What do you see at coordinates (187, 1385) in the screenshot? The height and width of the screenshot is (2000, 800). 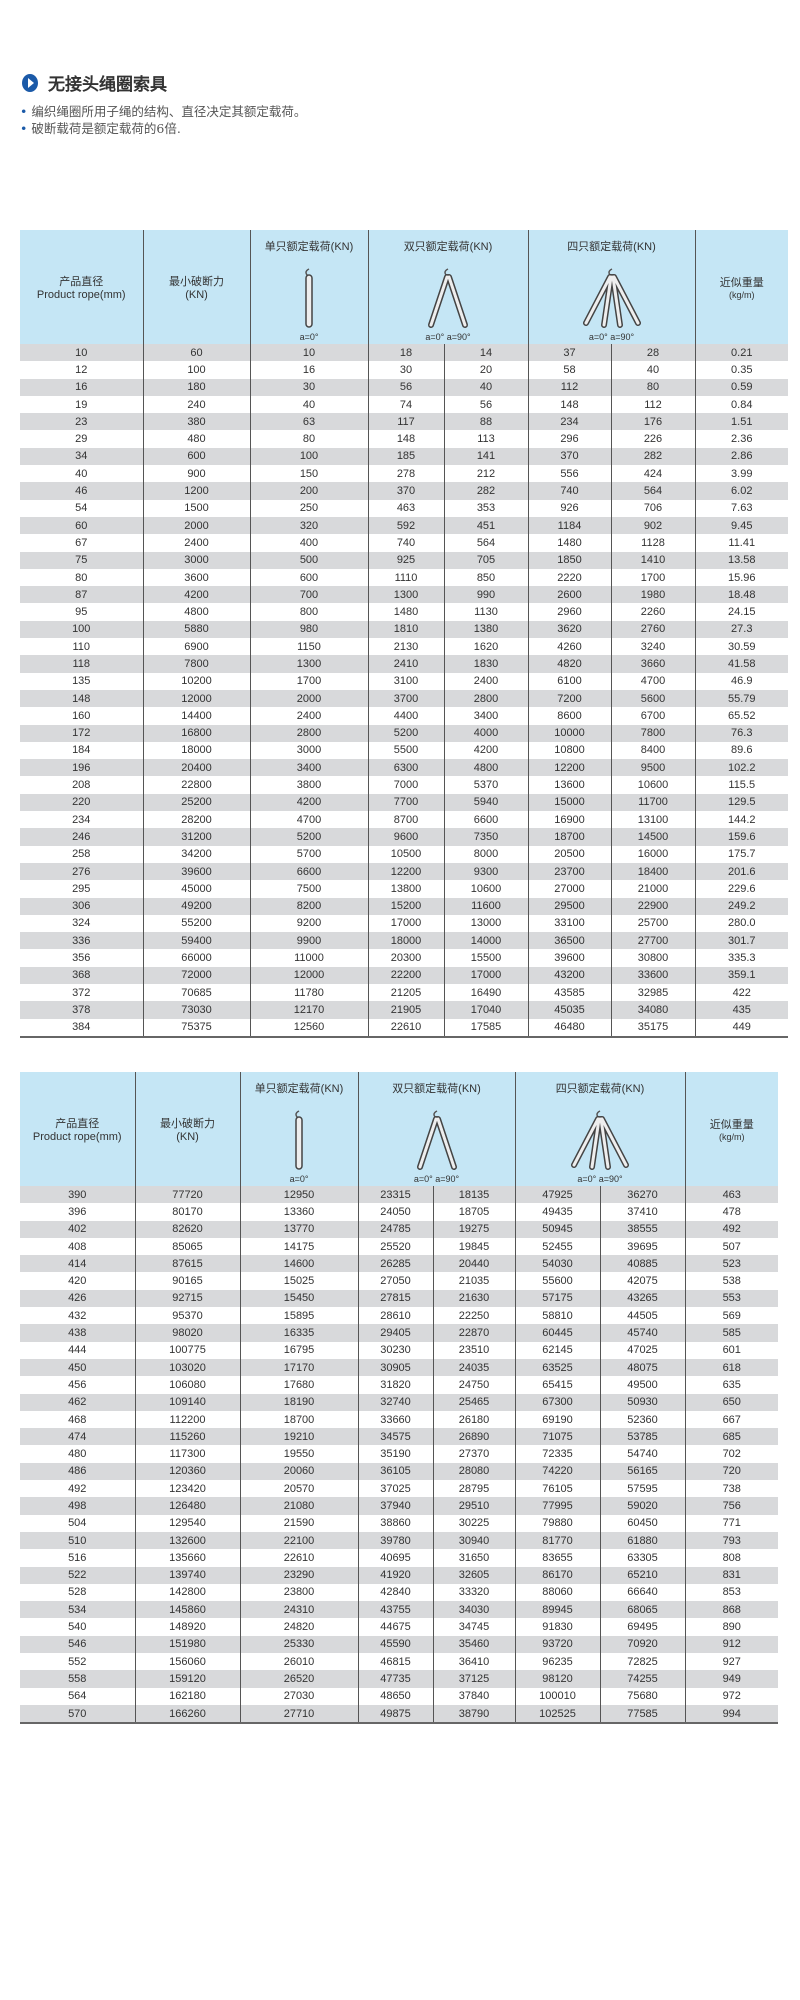 I see `cell-min-break: 106080` at bounding box center [187, 1385].